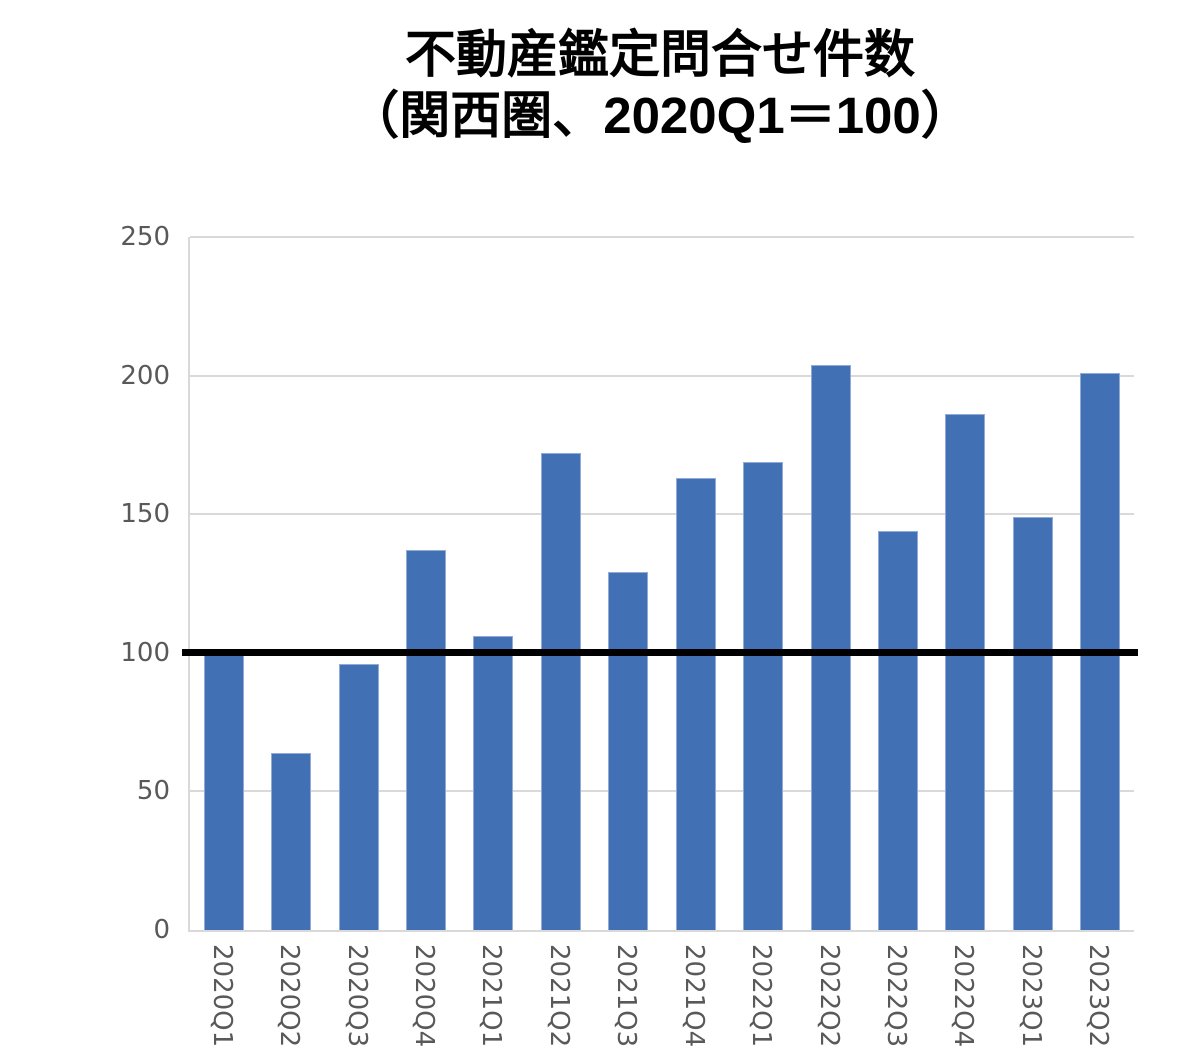 This screenshot has height=1060, width=1201. What do you see at coordinates (761, 996) in the screenshot?
I see `x-tick-label-2022Q1: 2022Q1` at bounding box center [761, 996].